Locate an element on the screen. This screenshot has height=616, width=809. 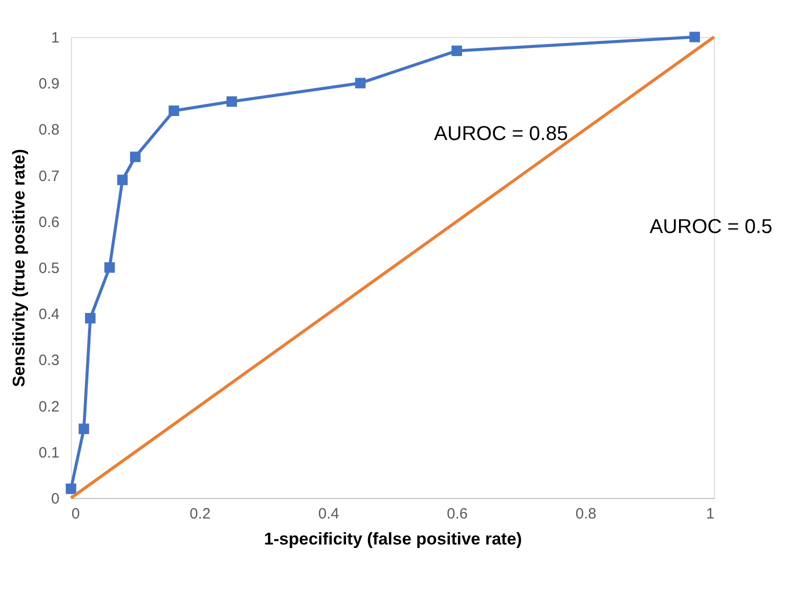
y-tick-label: 0 is located at coordinates (55, 499).